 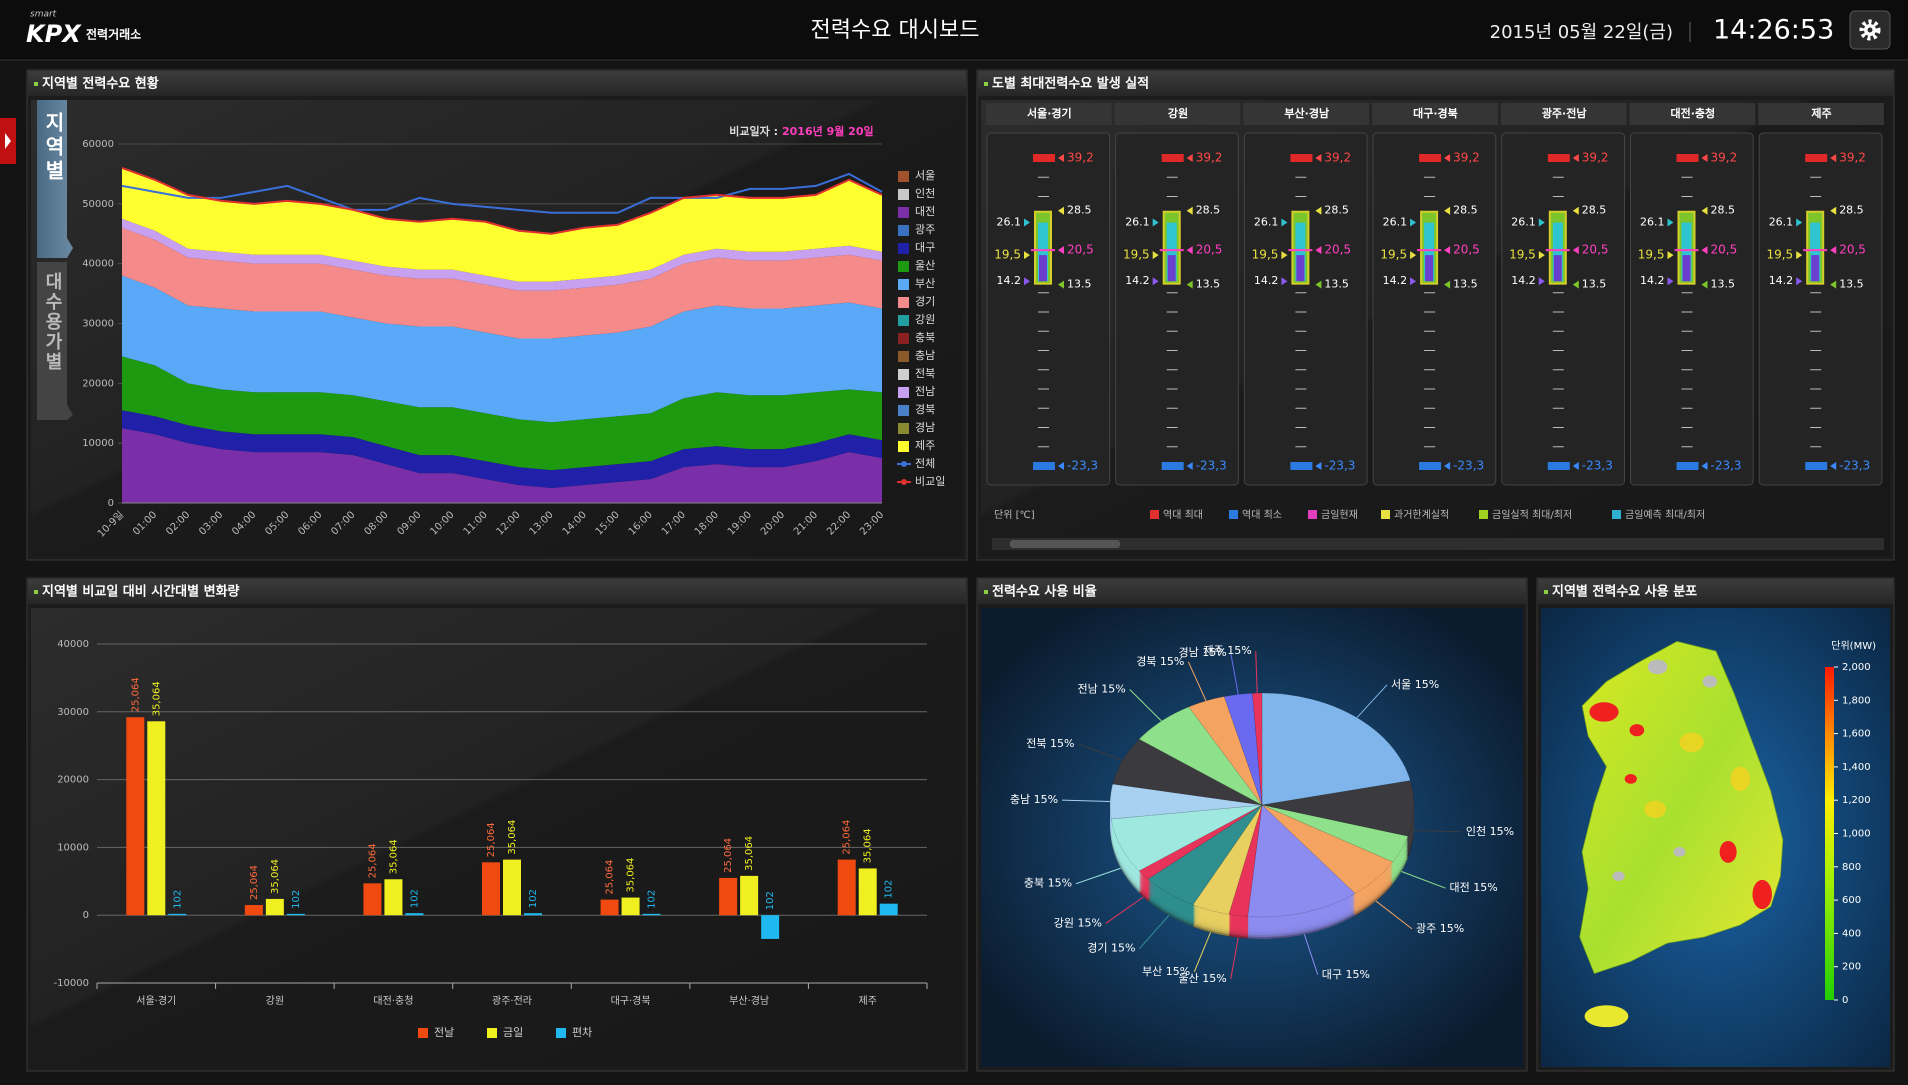 I want to click on pie-slice, so click(x=1327, y=849).